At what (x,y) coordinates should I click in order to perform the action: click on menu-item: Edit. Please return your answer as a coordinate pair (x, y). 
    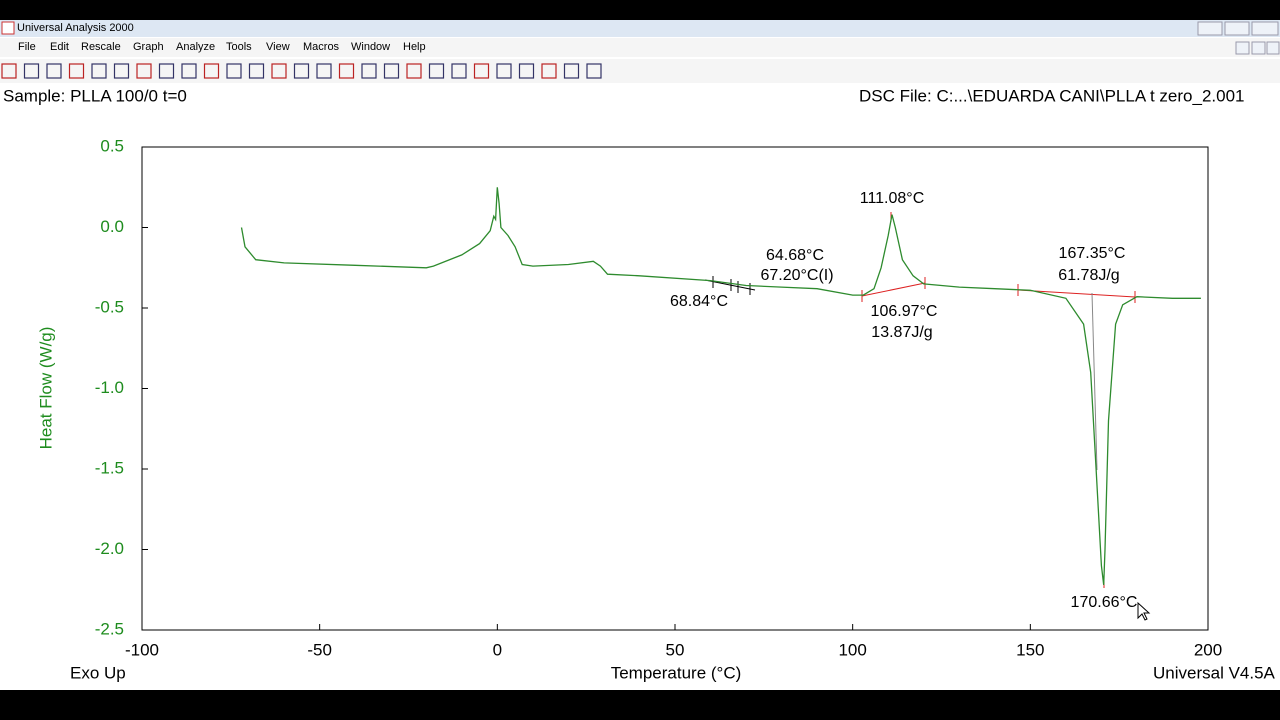
    Looking at the image, I should click on (59, 47).